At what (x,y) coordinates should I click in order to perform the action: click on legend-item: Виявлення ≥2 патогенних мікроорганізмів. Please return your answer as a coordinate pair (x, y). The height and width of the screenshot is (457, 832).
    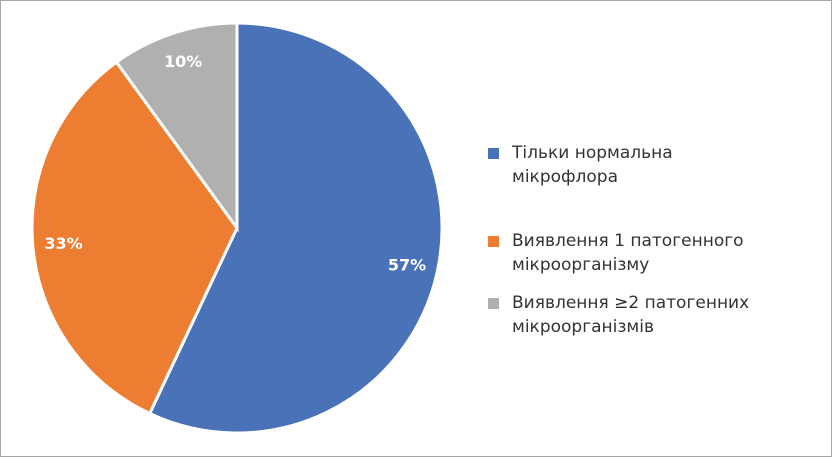
    Looking at the image, I should click on (629, 315).